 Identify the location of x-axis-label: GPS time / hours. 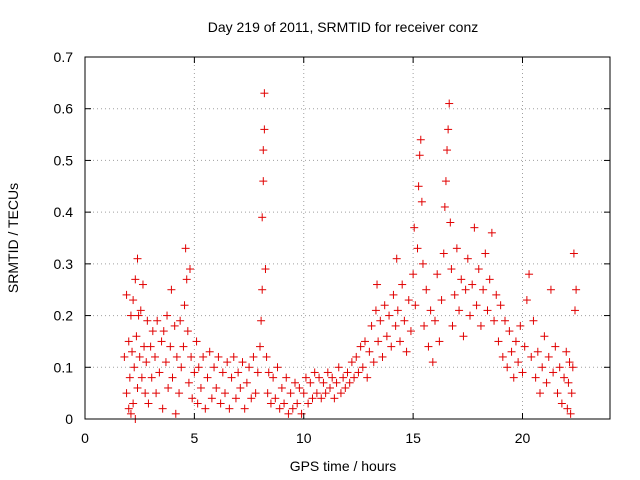
(343, 466).